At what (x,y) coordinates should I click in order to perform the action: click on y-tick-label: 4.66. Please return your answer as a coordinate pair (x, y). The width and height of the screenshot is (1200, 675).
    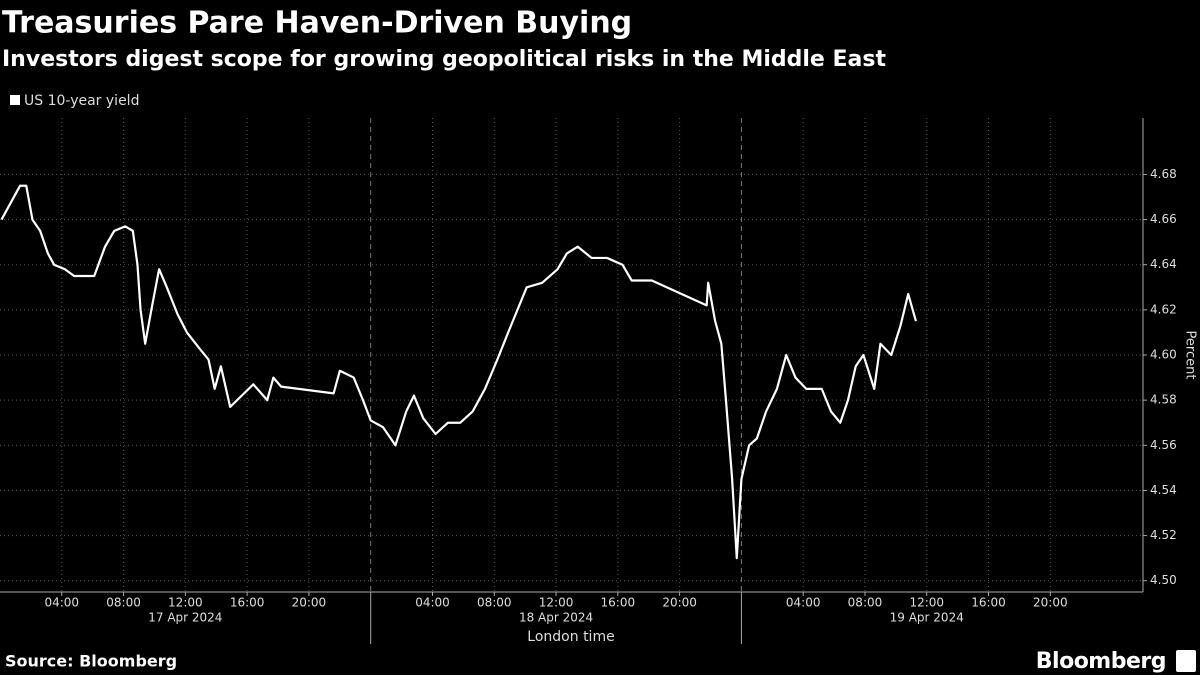
    Looking at the image, I should click on (1163, 219).